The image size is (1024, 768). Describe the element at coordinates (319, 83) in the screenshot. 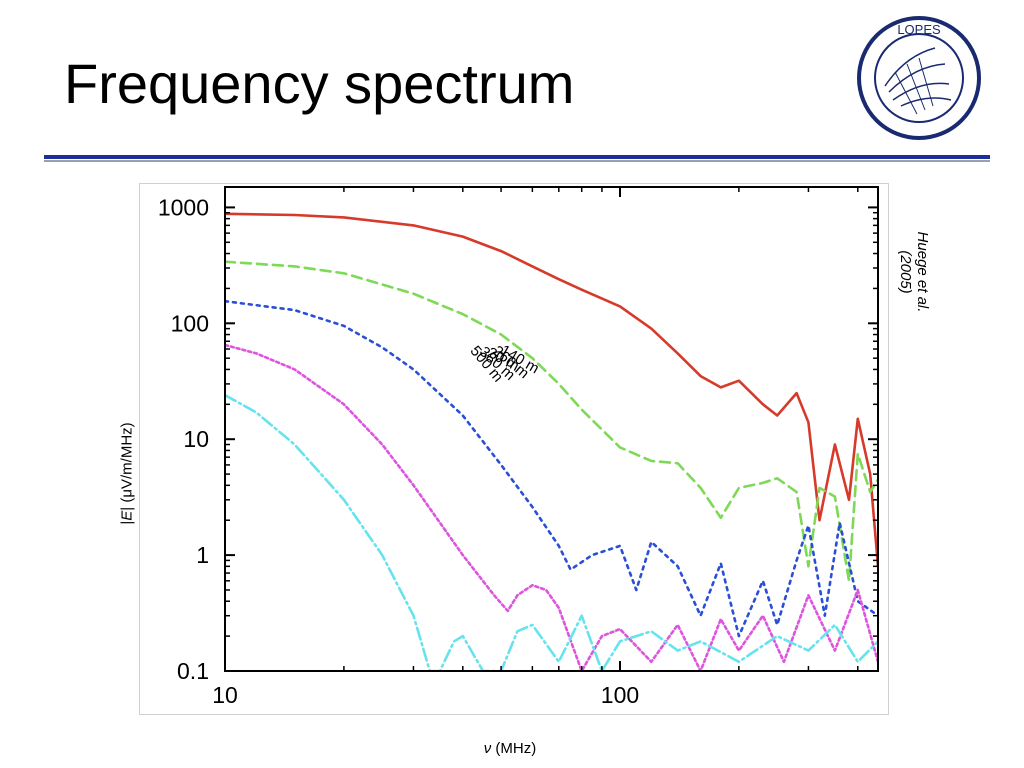

I see `slide-title: Frequency spectrum` at that location.